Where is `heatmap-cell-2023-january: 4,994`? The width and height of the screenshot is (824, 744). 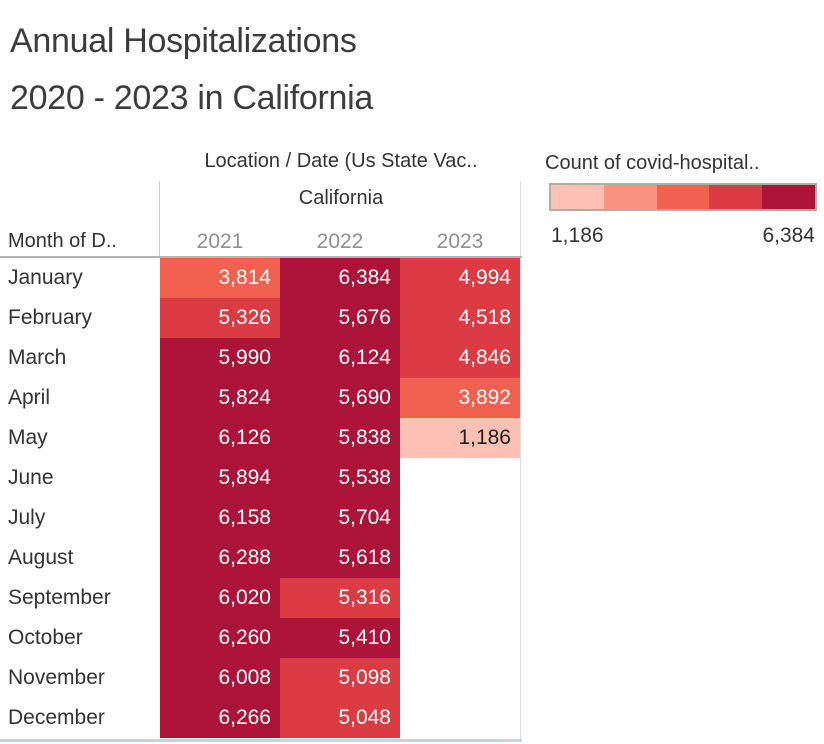
heatmap-cell-2023-january: 4,994 is located at coordinates (460, 278).